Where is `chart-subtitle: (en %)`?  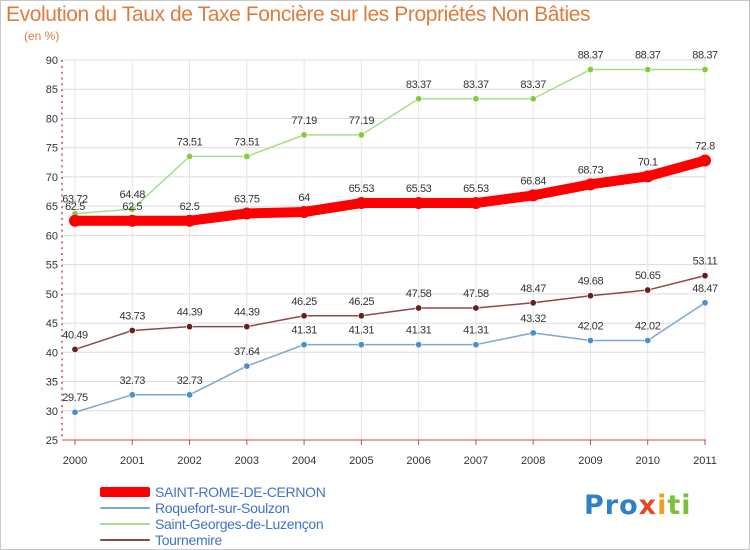 chart-subtitle: (en %) is located at coordinates (42, 36).